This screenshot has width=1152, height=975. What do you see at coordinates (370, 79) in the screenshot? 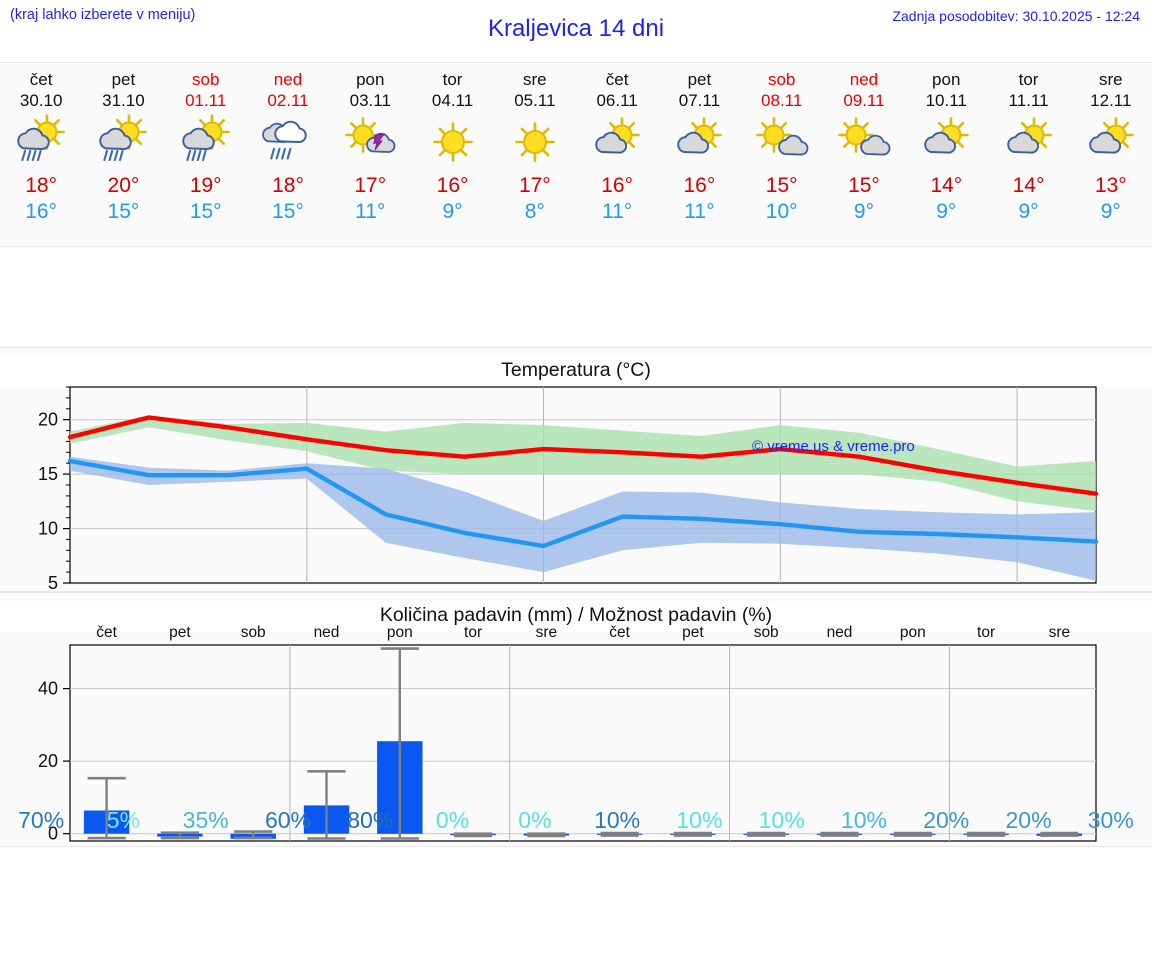
I see `day-of-week: pon` at bounding box center [370, 79].